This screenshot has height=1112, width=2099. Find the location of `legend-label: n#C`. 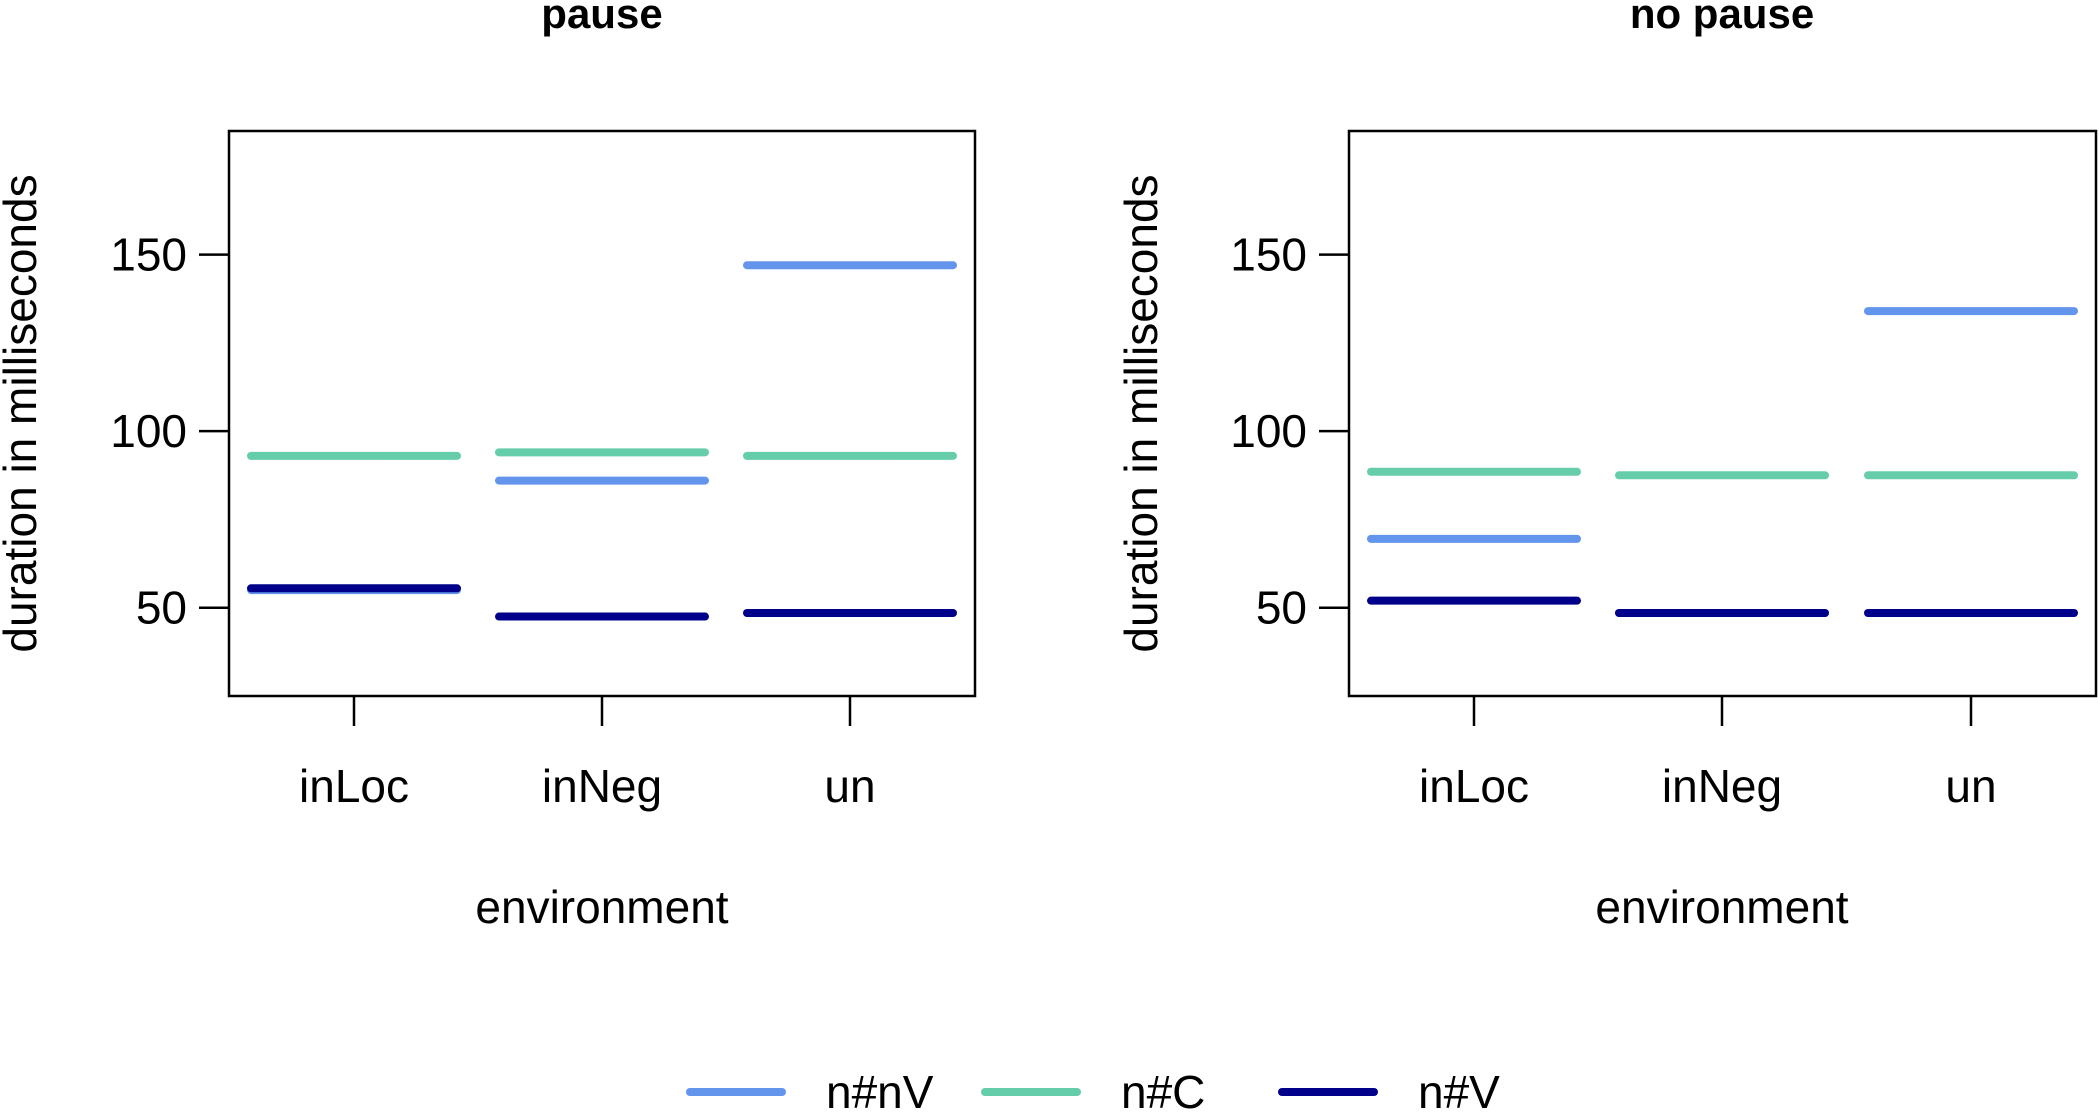

legend-label: n#C is located at coordinates (1163, 1089).